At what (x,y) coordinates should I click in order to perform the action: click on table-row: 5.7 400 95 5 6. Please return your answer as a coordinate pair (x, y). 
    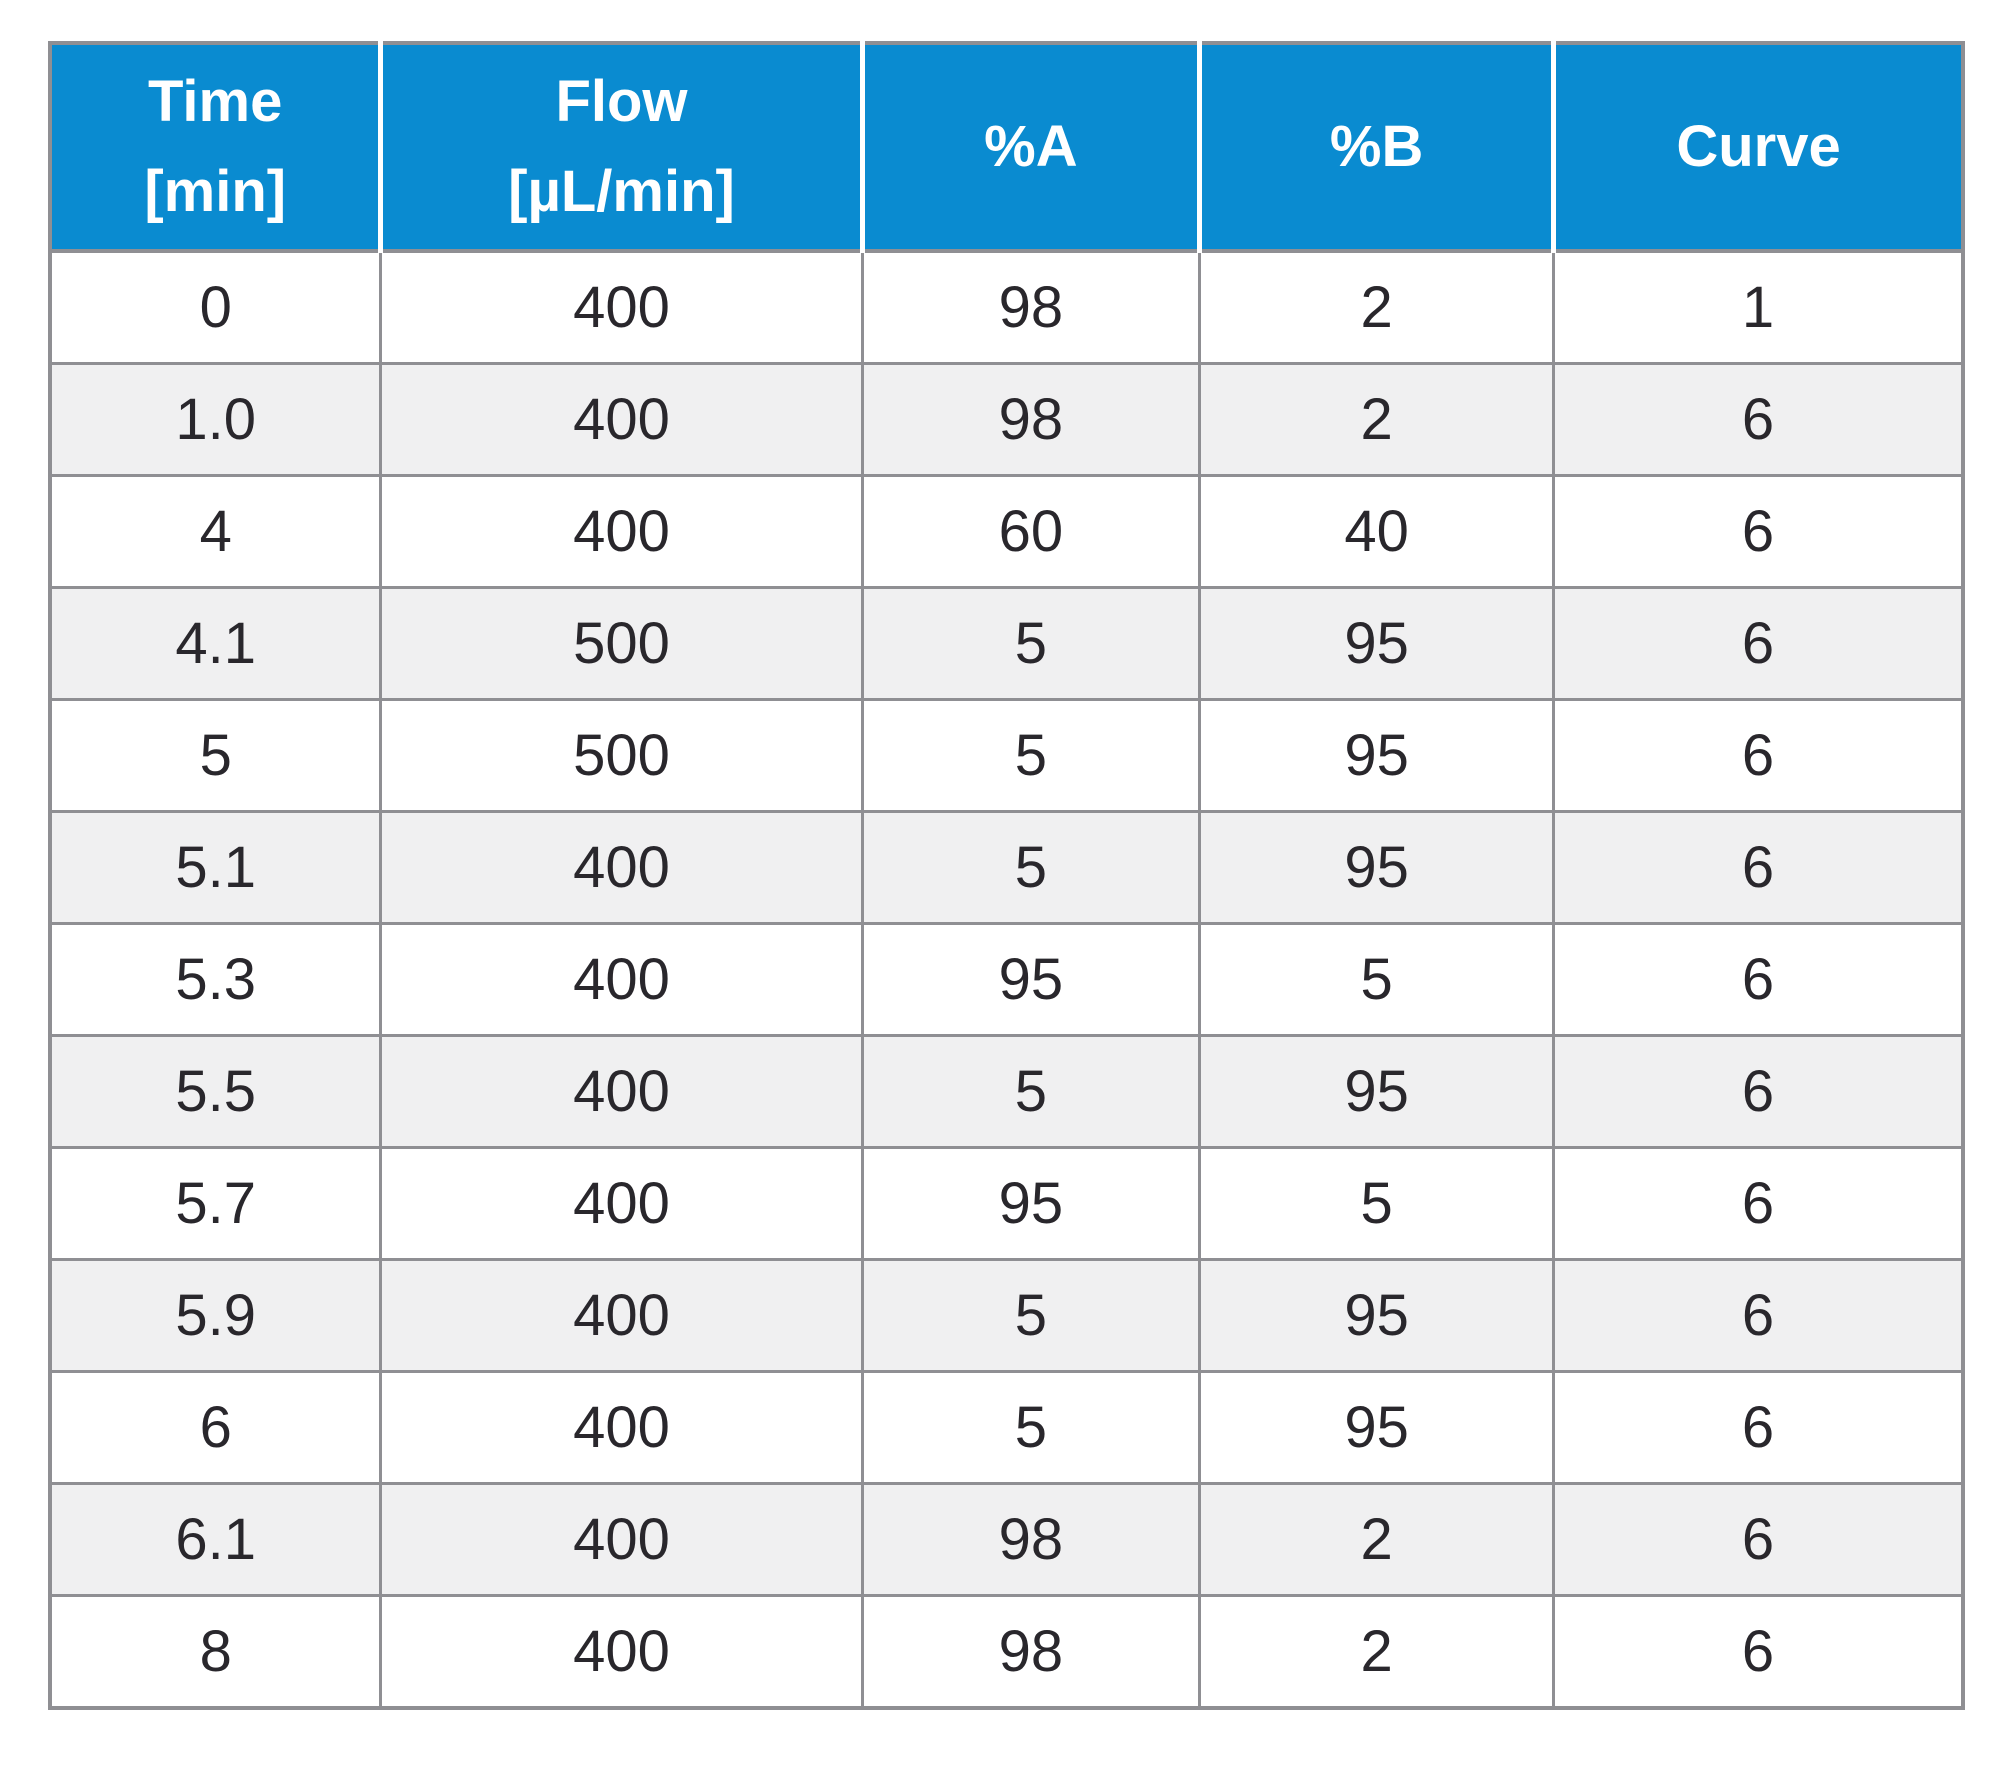
    Looking at the image, I should click on (1007, 1203).